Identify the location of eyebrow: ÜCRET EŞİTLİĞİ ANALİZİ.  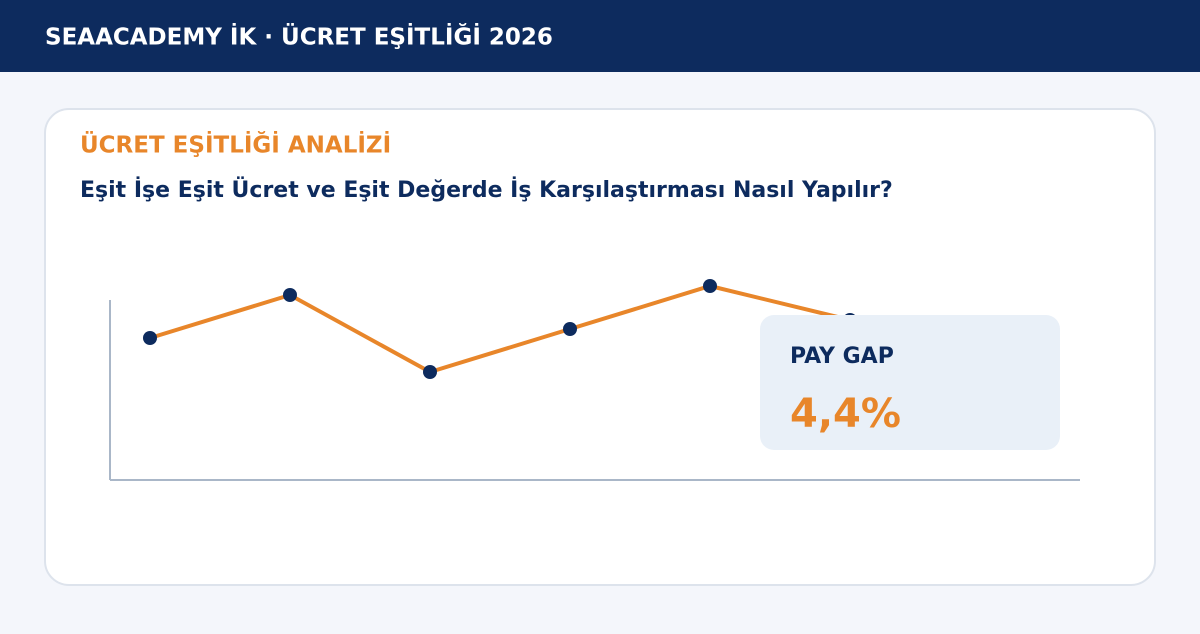
(235, 145).